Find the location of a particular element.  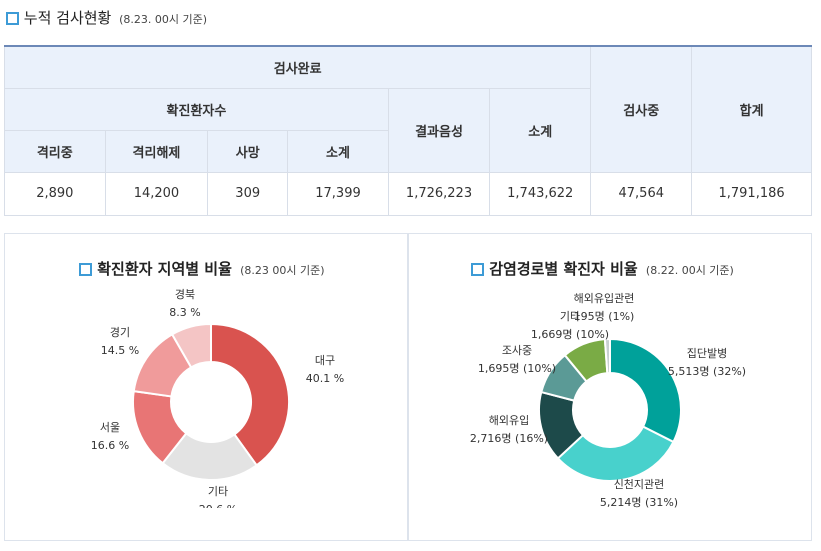

cell-dead: 309 is located at coordinates (248, 193).